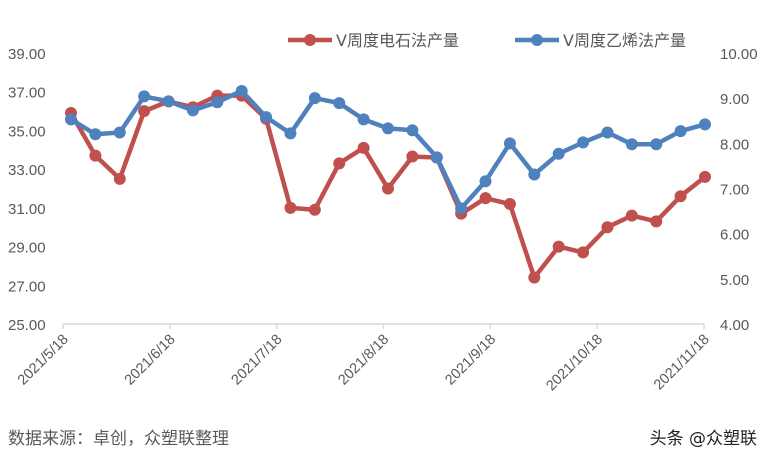 This screenshot has height=460, width=771. What do you see at coordinates (27, 190) in the screenshot?
I see `left-y-axis: 25.00 27.00 29.00 31.00 33.00 35.00 37.00 39.00` at bounding box center [27, 190].